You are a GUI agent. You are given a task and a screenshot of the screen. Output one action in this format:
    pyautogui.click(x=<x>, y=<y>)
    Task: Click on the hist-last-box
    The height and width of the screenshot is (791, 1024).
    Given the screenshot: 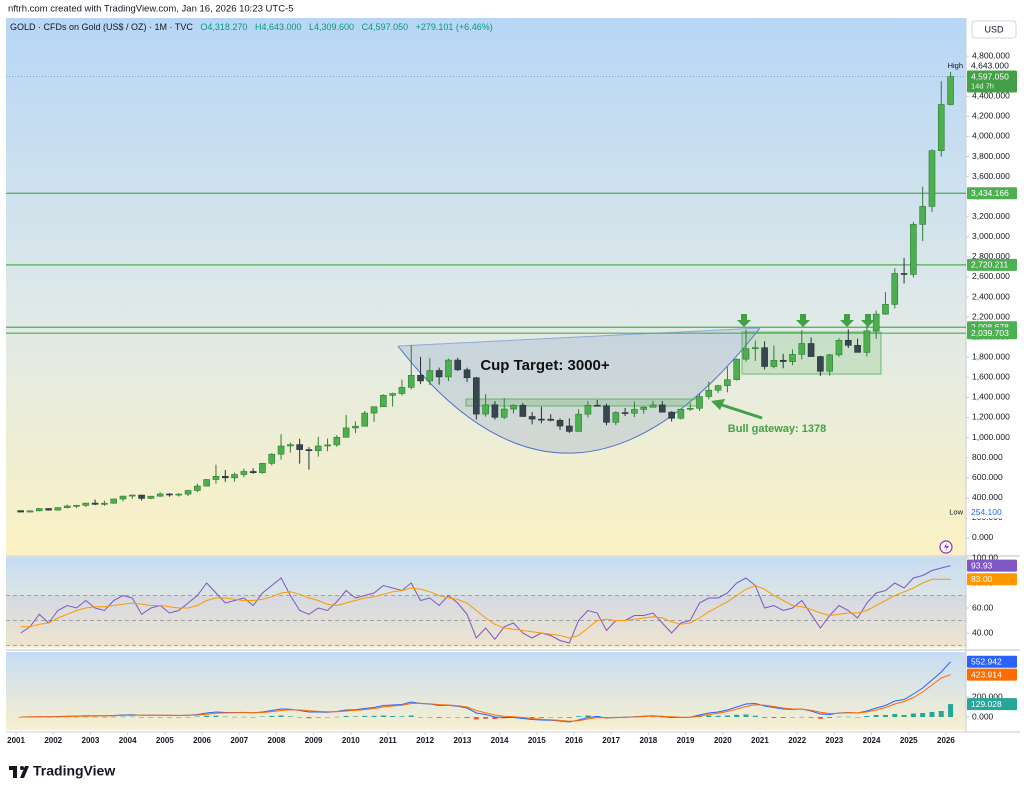 What is the action you would take?
    pyautogui.click(x=992, y=704)
    